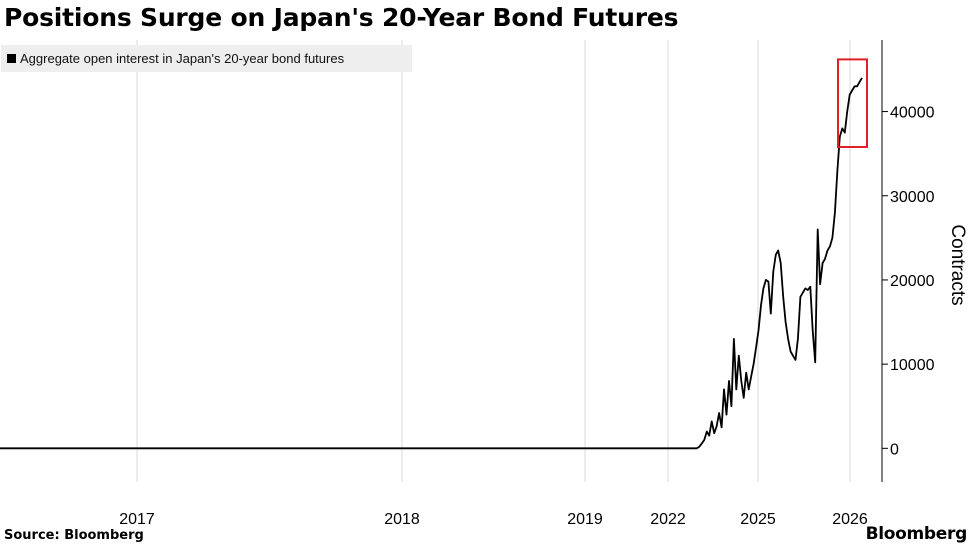  I want to click on y-tick-label: 10000, so click(912, 365).